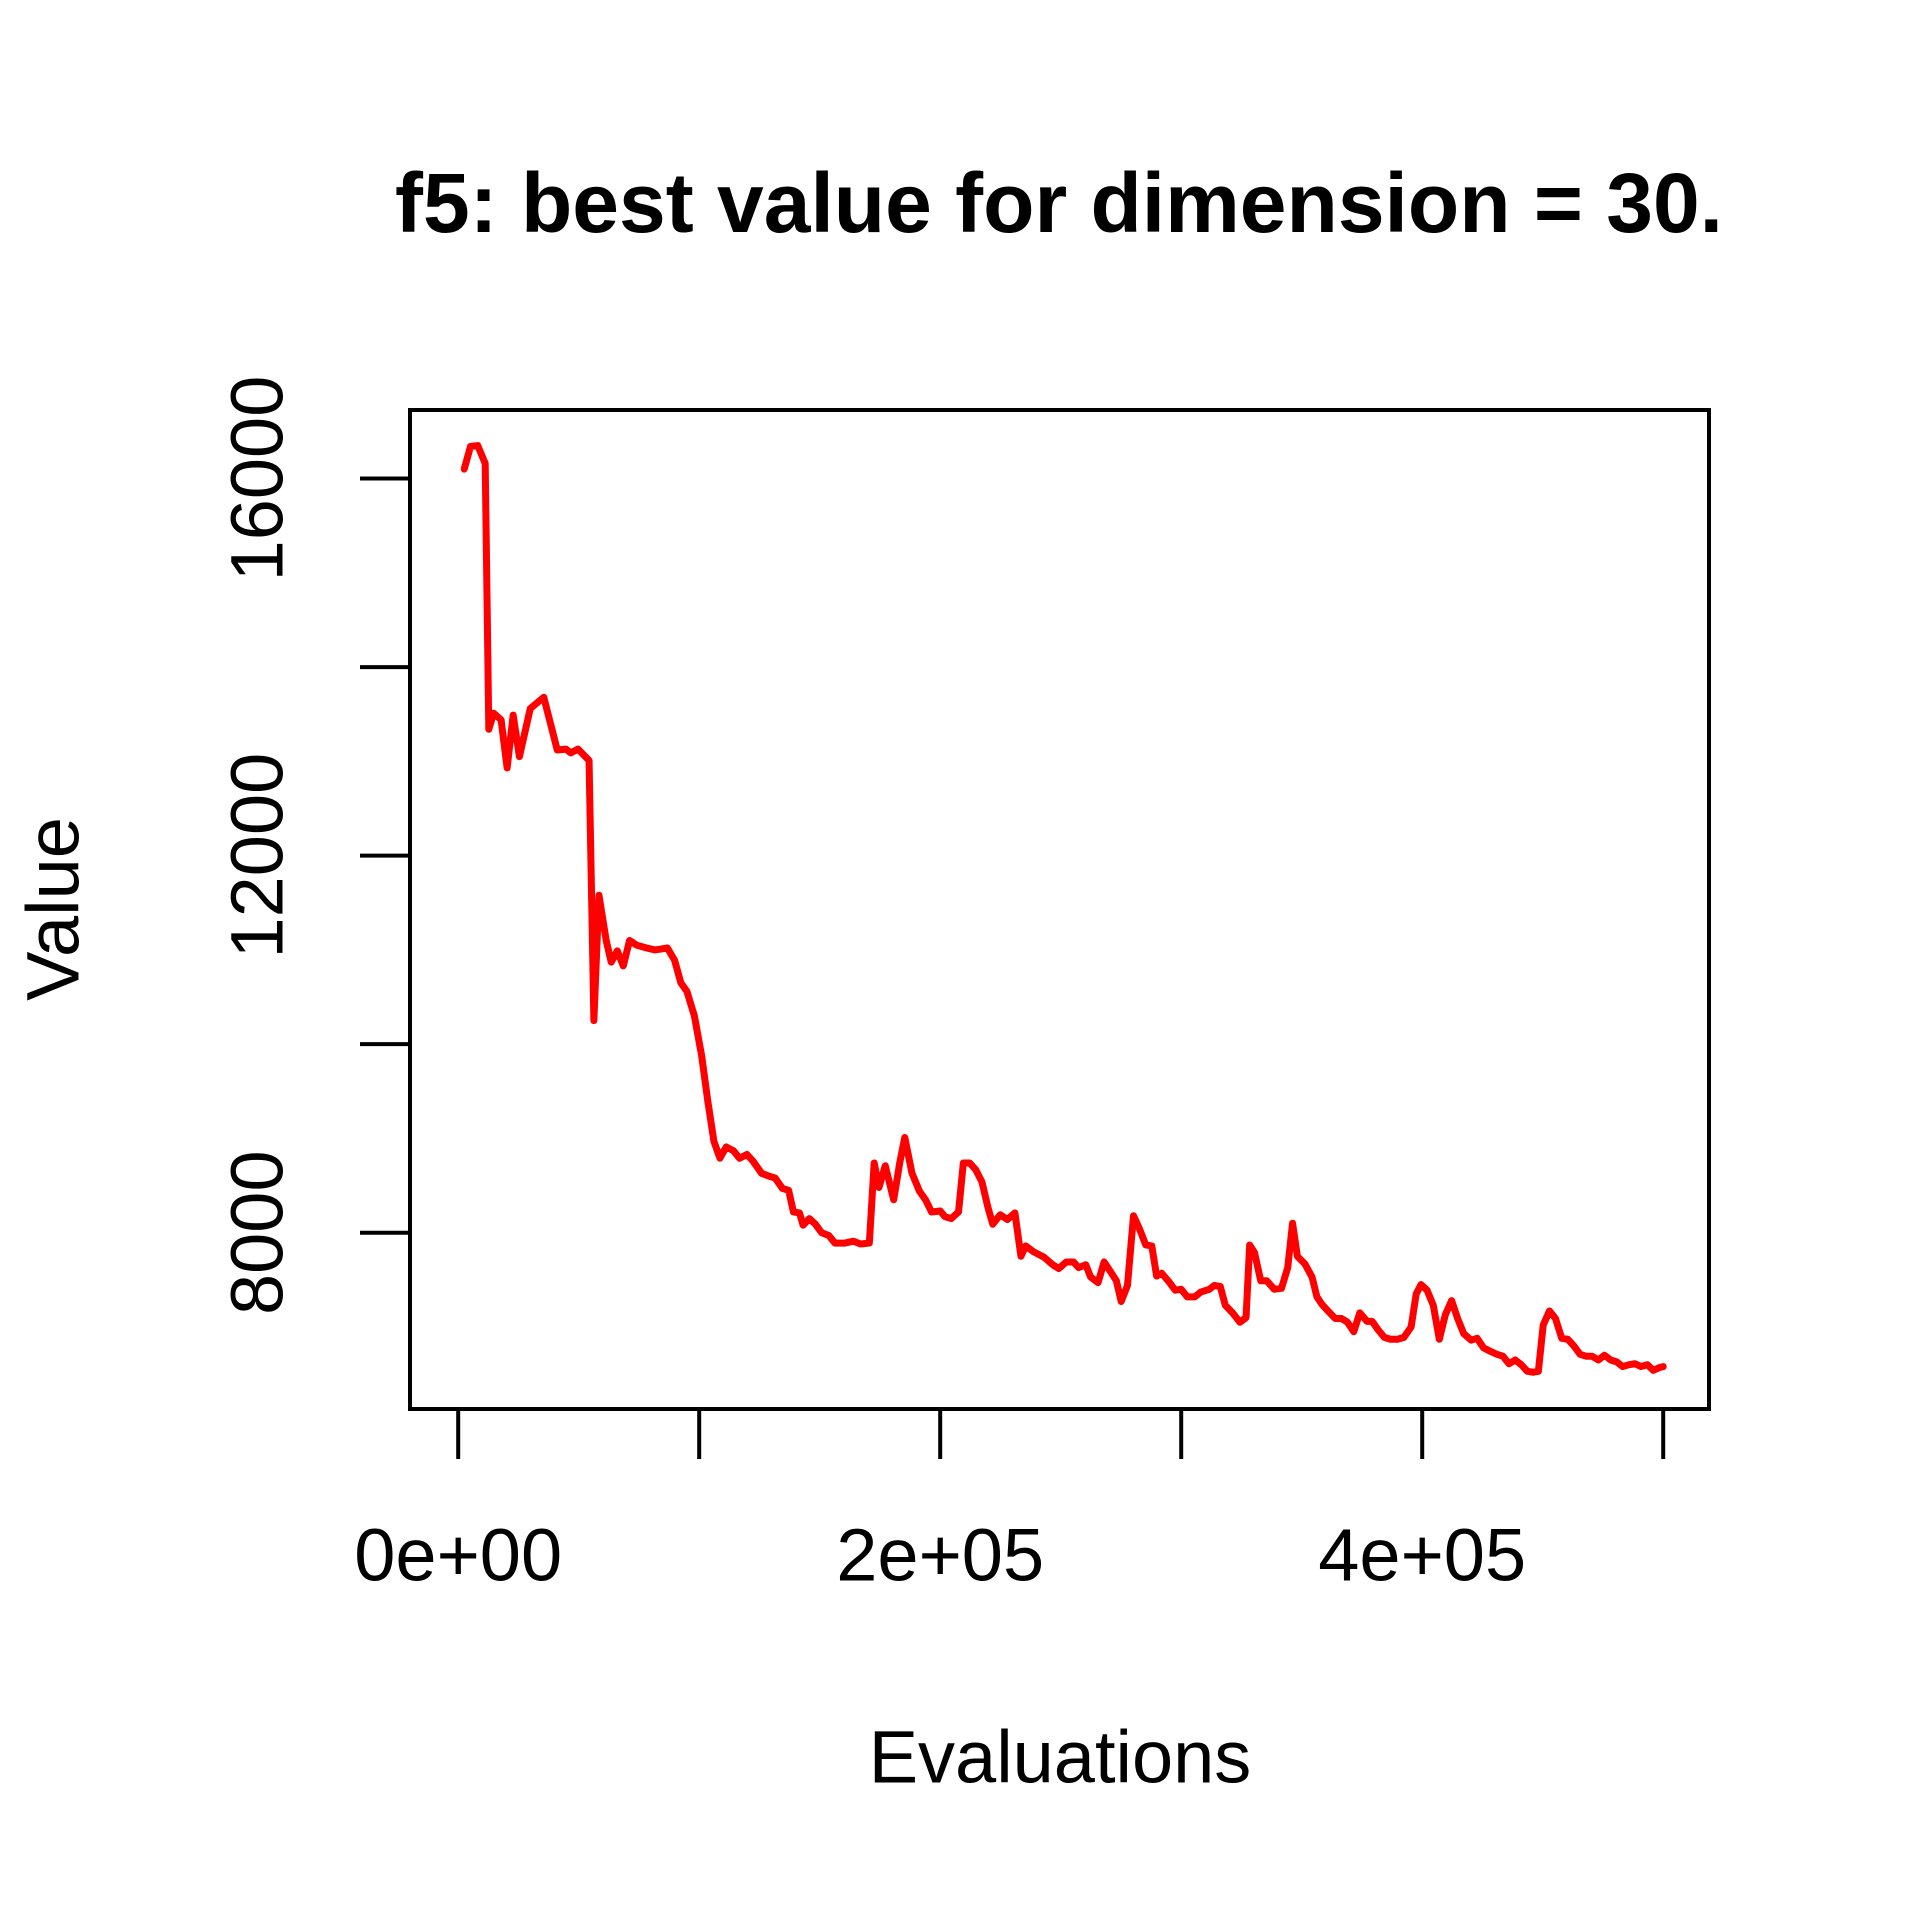 Image resolution: width=1920 pixels, height=1920 pixels. Describe the element at coordinates (257, 479) in the screenshot. I see `y-tick-label: 16000` at that location.